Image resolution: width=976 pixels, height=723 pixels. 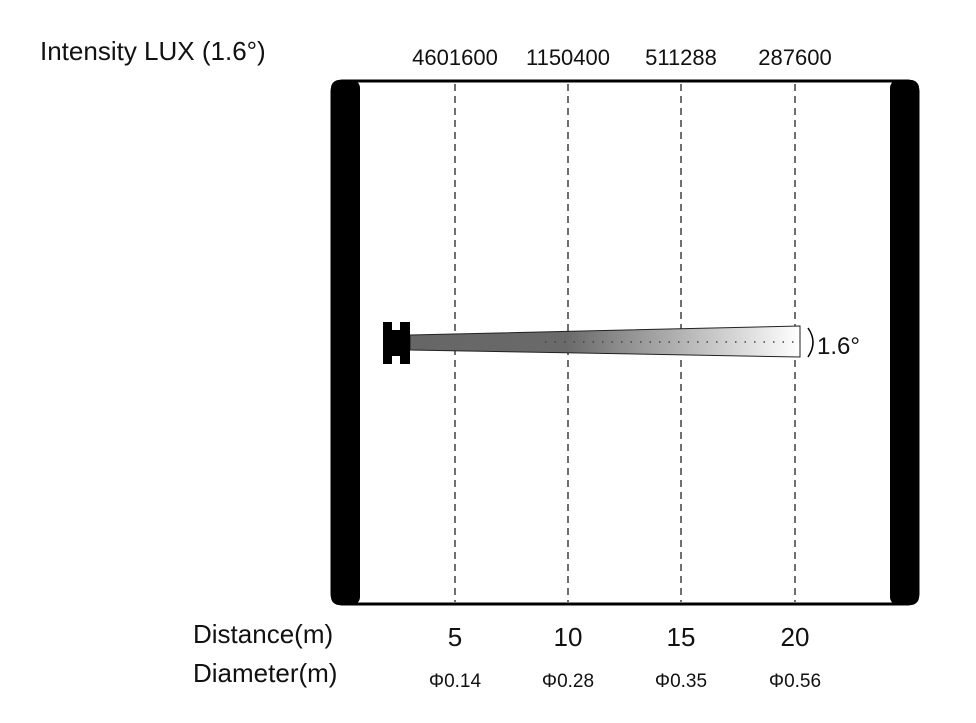 I want to click on fixture-icon, so click(x=396, y=343).